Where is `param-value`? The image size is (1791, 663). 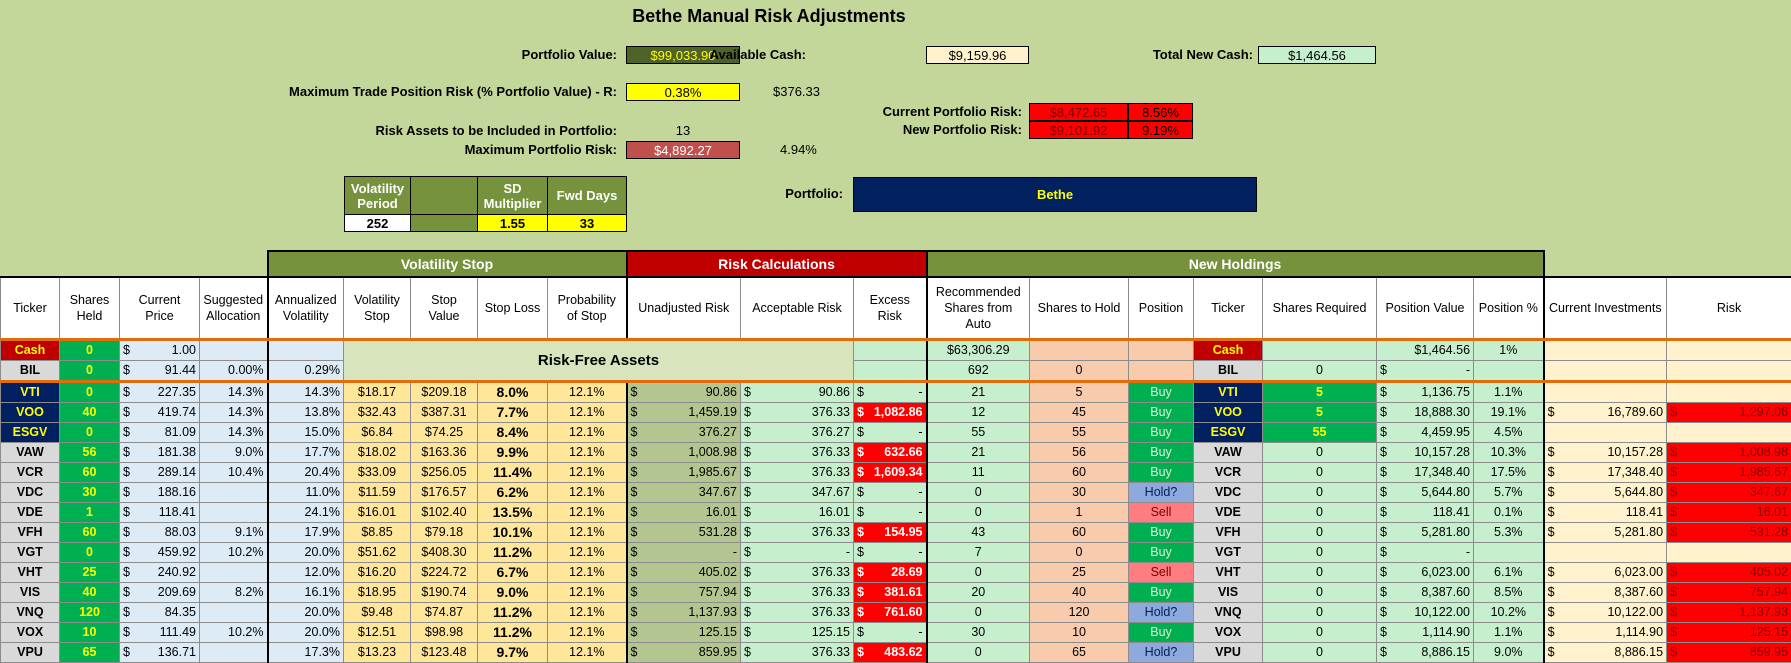
param-value is located at coordinates (444, 223).